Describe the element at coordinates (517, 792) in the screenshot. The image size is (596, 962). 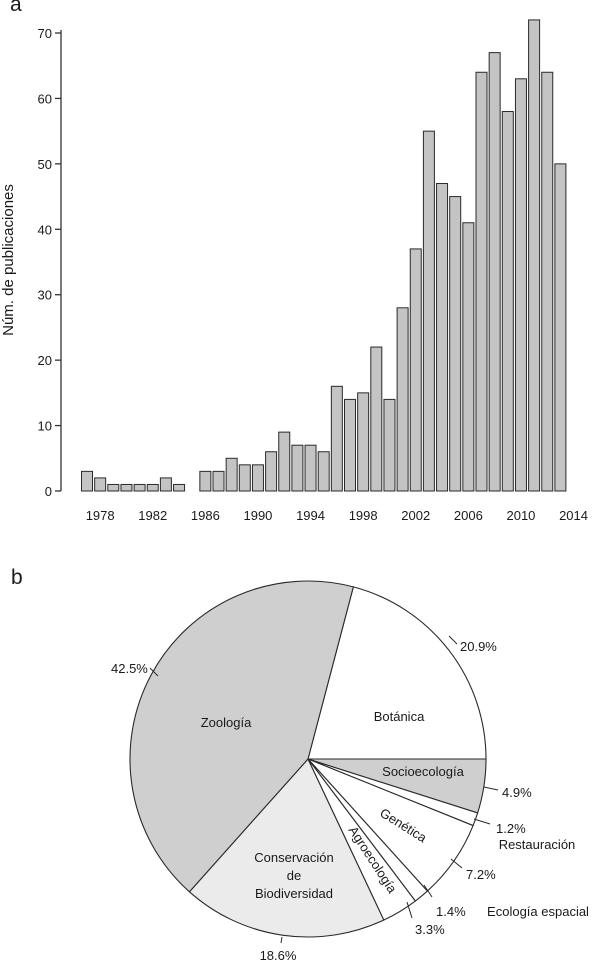
I see `slice-percent-label: 4.9%` at that location.